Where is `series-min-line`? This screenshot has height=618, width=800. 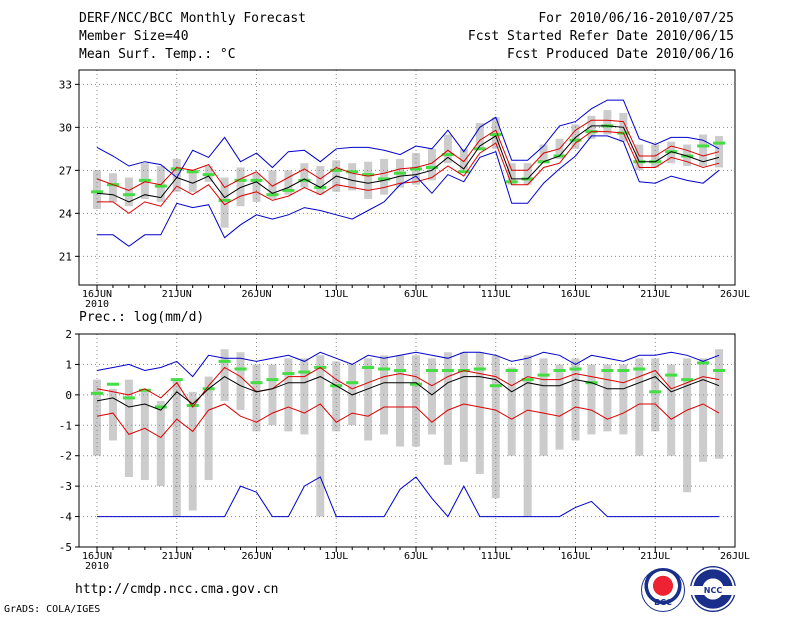 series-min-line is located at coordinates (408, 497).